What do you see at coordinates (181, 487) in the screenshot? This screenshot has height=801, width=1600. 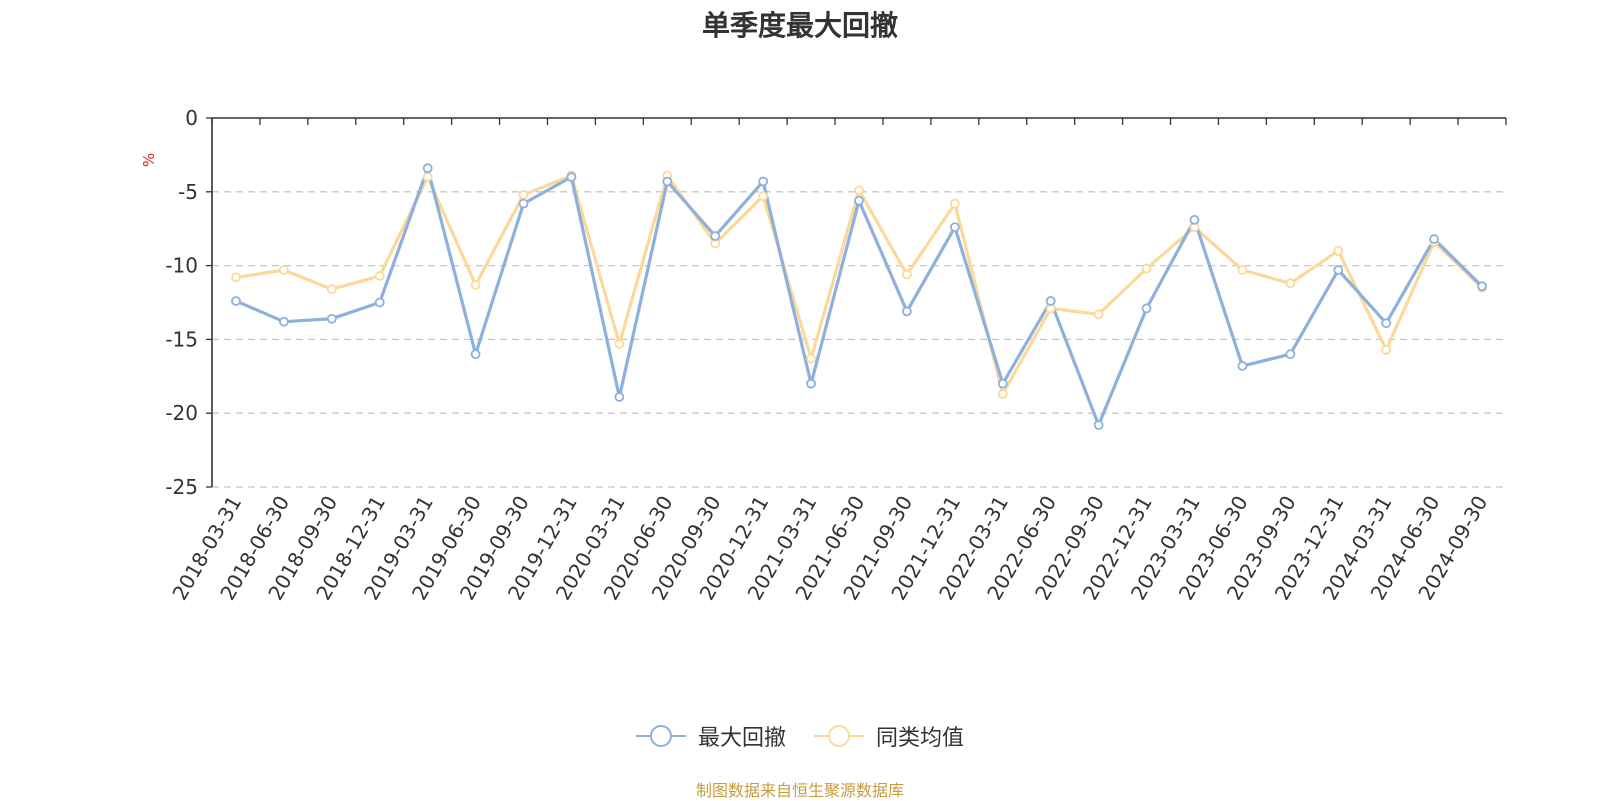 I see `y-tick-label: -25` at bounding box center [181, 487].